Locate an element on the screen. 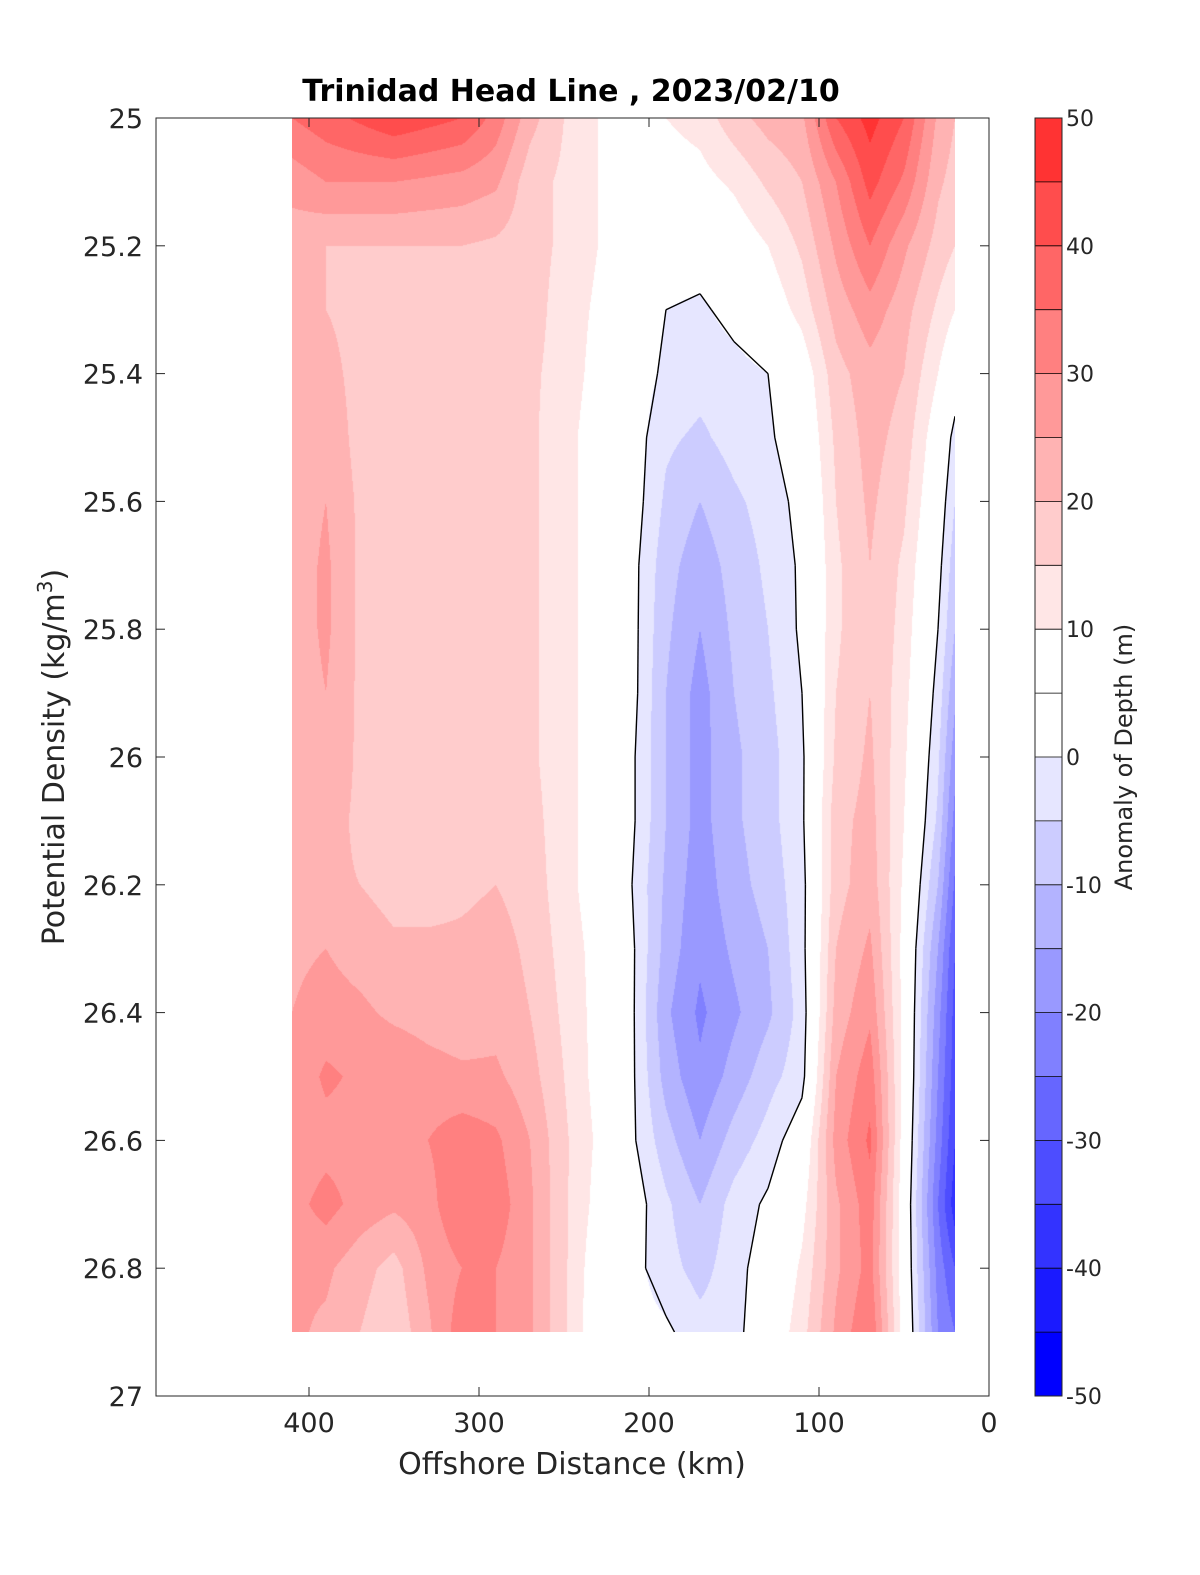 The width and height of the screenshot is (1200, 1575). y-tick-label: 25.4 is located at coordinates (113, 375).